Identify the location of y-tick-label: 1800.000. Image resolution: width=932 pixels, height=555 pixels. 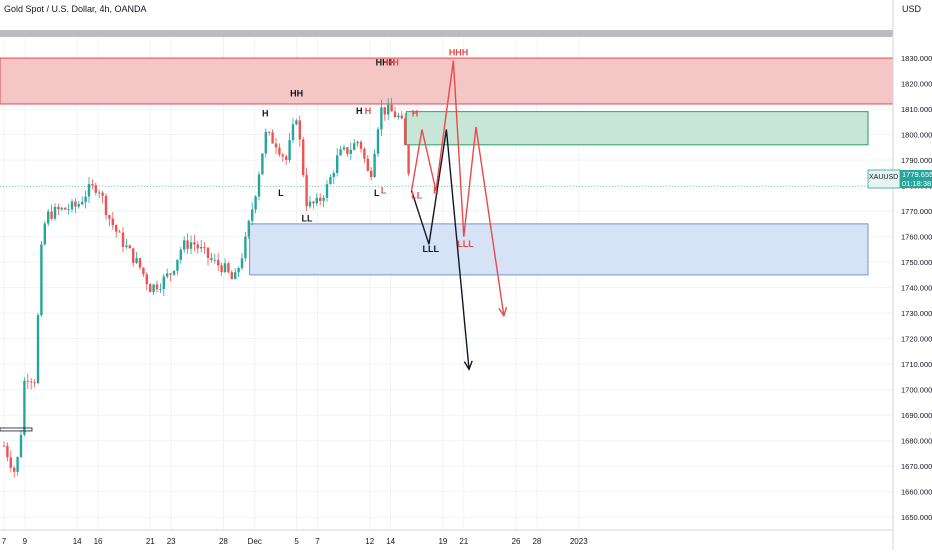
(916, 135).